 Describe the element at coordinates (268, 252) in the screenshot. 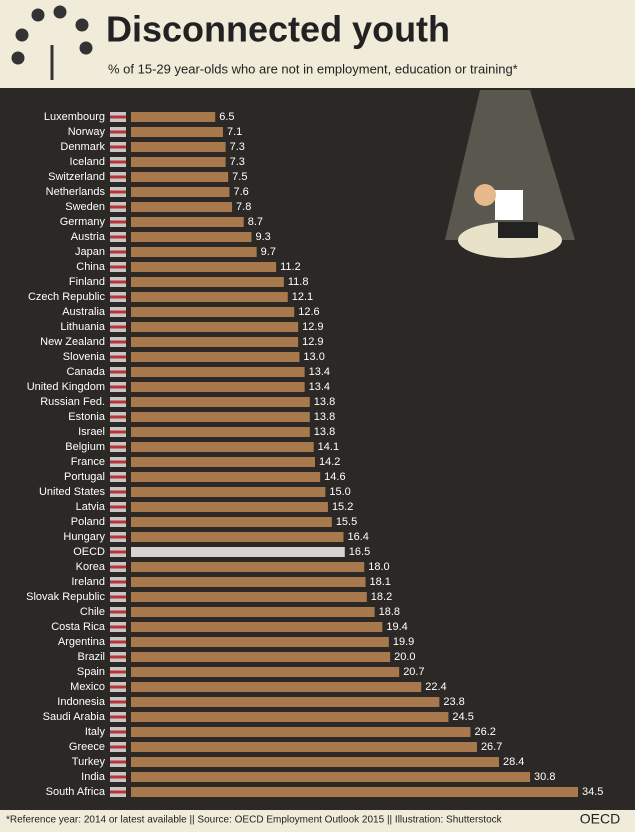

I see `value-label: 9.7` at that location.